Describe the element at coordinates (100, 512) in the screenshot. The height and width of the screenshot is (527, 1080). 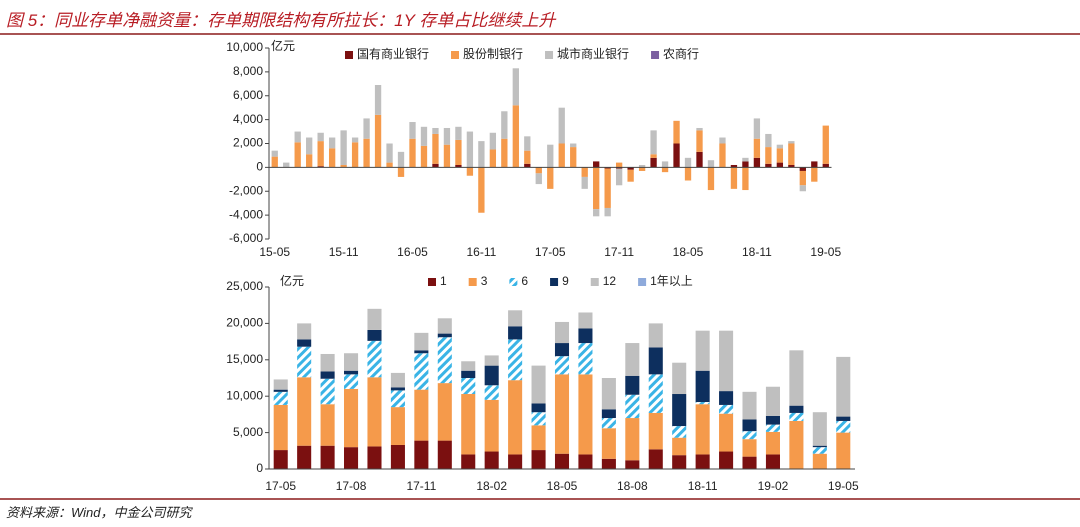
I see `source-note: 资料来源：Wind，中金公司研究` at that location.